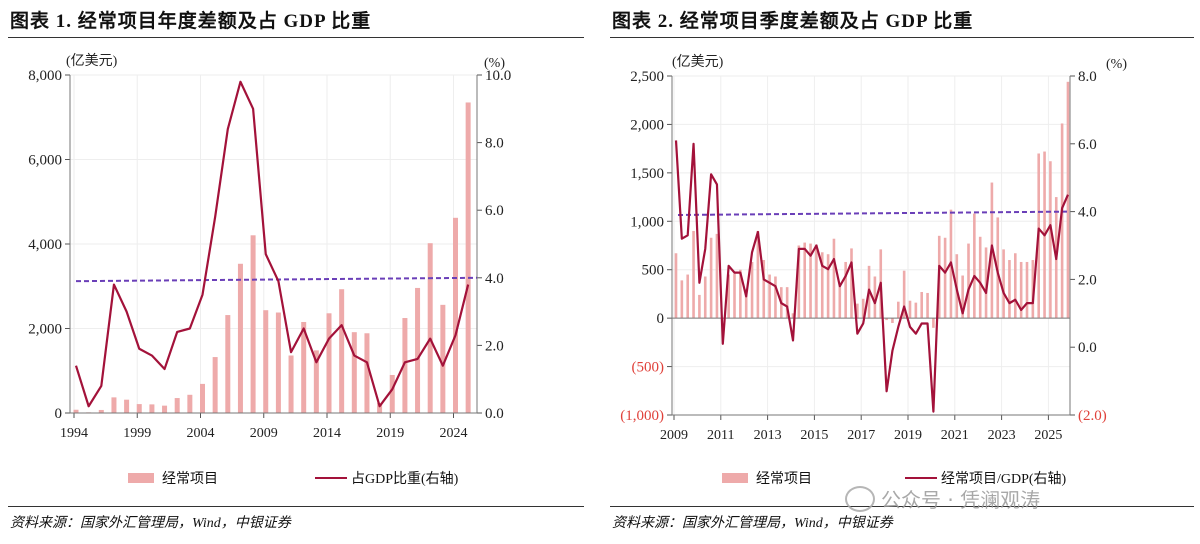 The image size is (1200, 544). I want to click on y-tick-label-left: 1,500, so click(647, 174).